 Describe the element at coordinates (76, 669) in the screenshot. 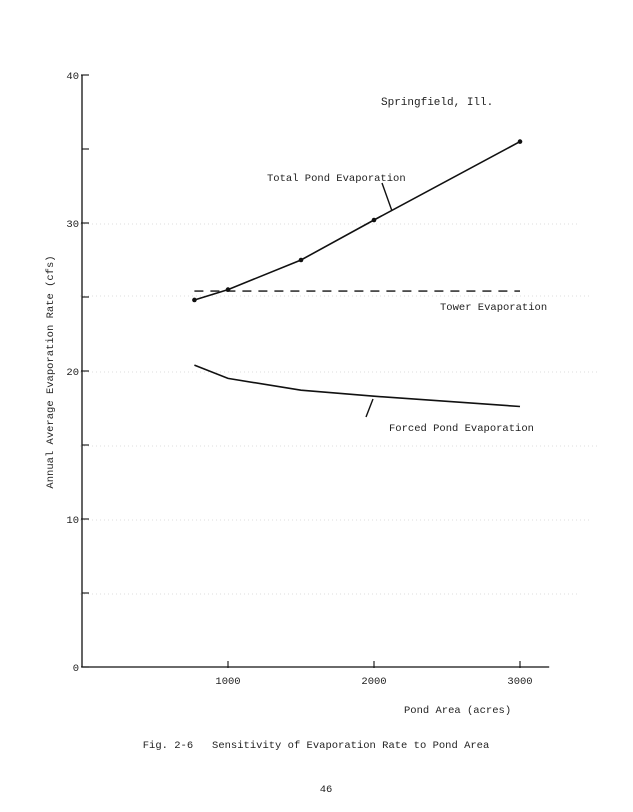

I see `y-tick-label: 0` at that location.